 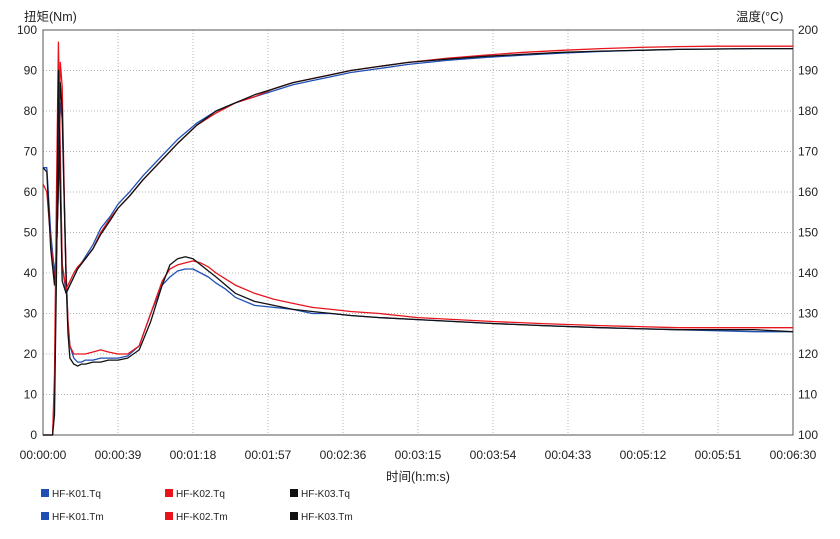 I want to click on y-left-tick-label: 10, so click(x=31, y=395).